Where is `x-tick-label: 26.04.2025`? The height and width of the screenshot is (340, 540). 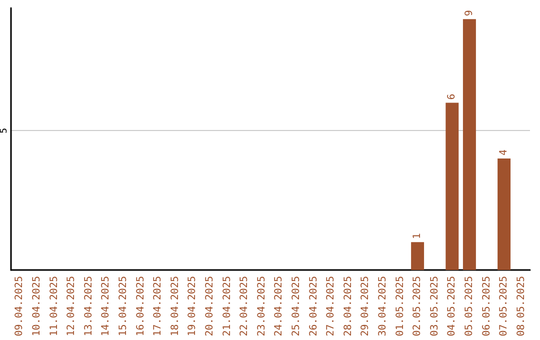
x-tick-label: 26.04.2025 is located at coordinates (314, 306).